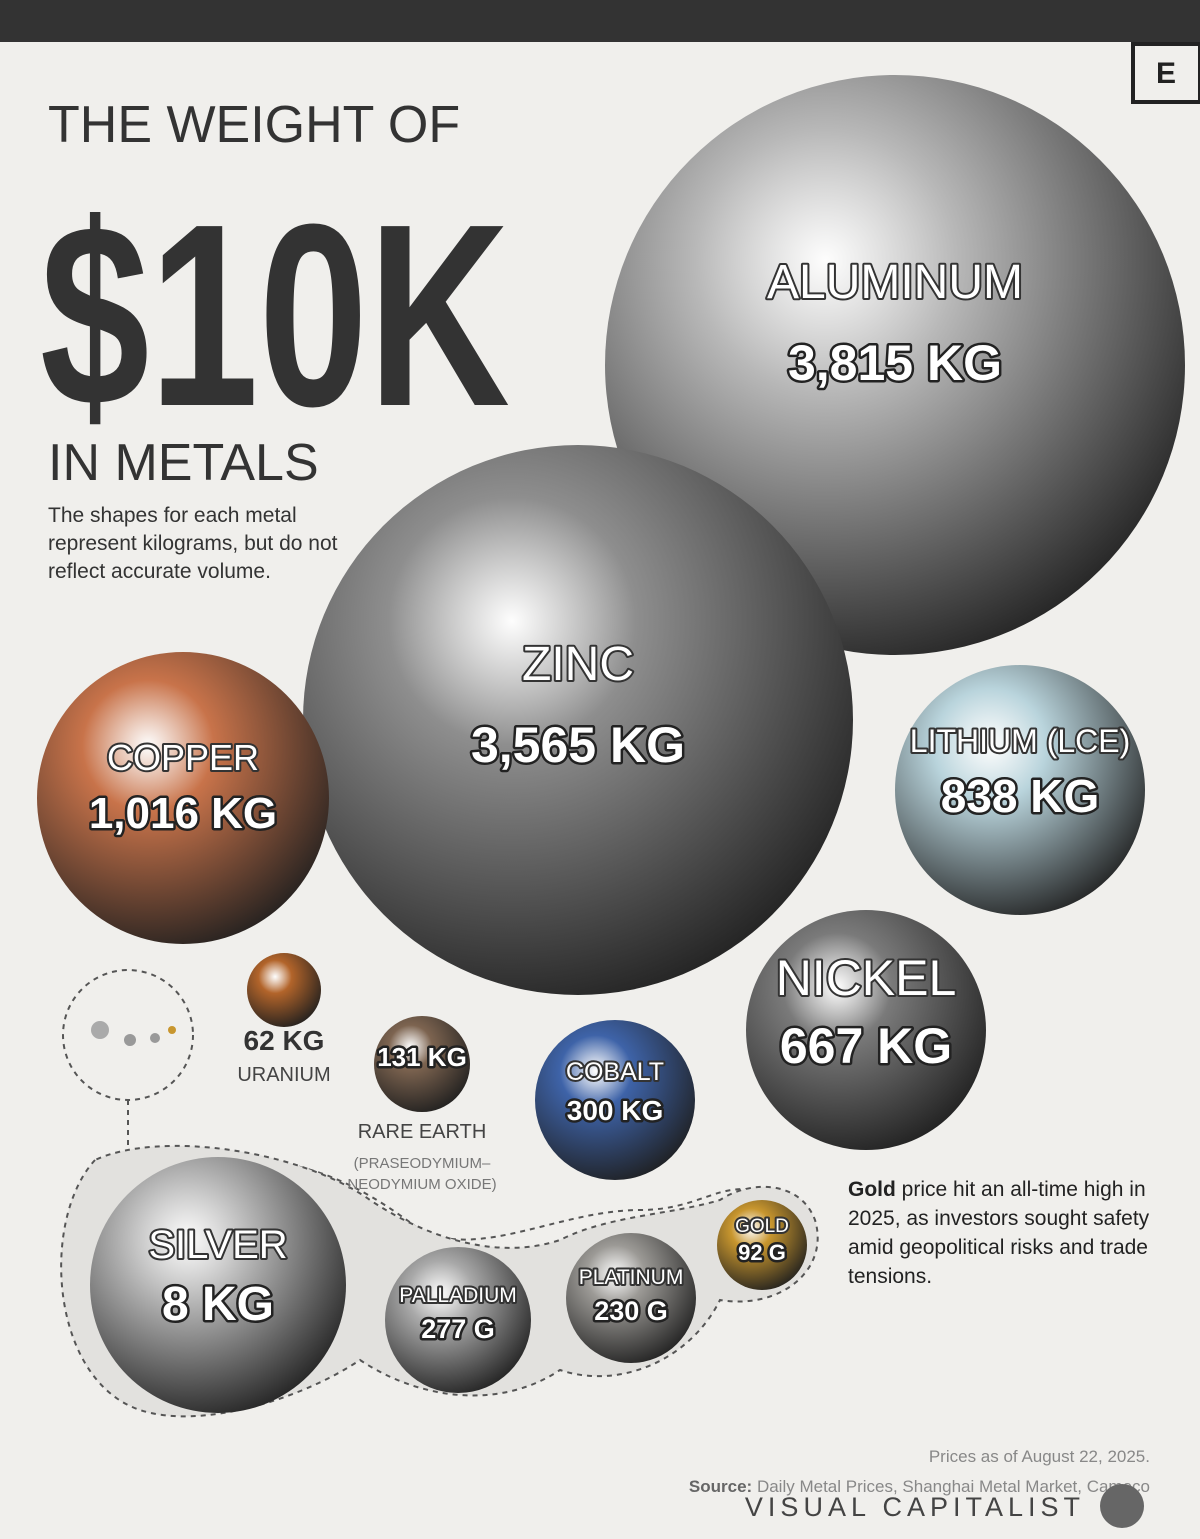  What do you see at coordinates (720, 1486) in the screenshot?
I see `source-label: Source:` at bounding box center [720, 1486].